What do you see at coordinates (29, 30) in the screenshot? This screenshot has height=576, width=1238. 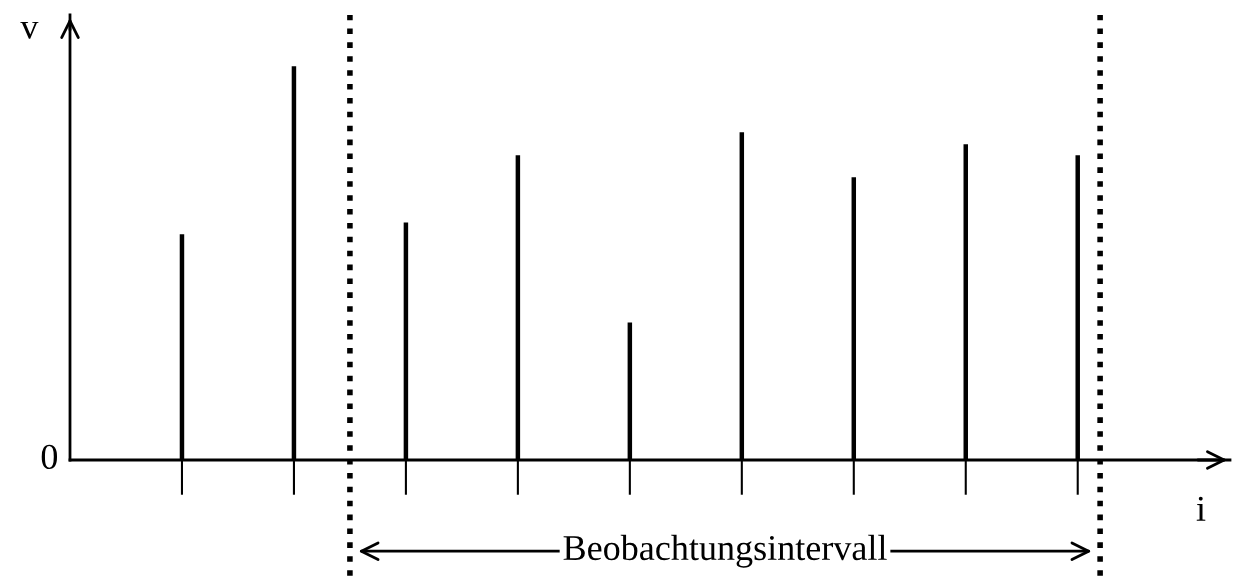 I see `y-axis-title: v` at bounding box center [29, 30].